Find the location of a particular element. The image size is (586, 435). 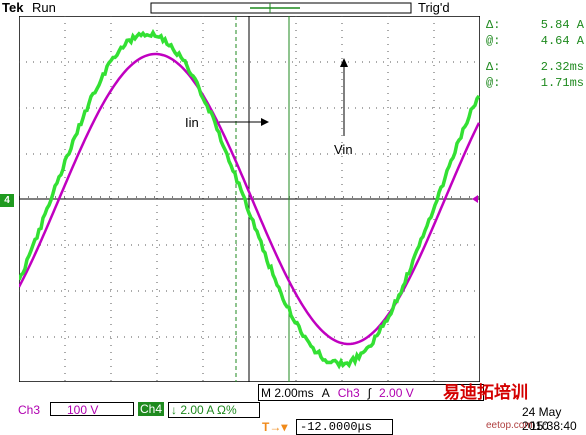

iin-label: Iin is located at coordinates (192, 122).